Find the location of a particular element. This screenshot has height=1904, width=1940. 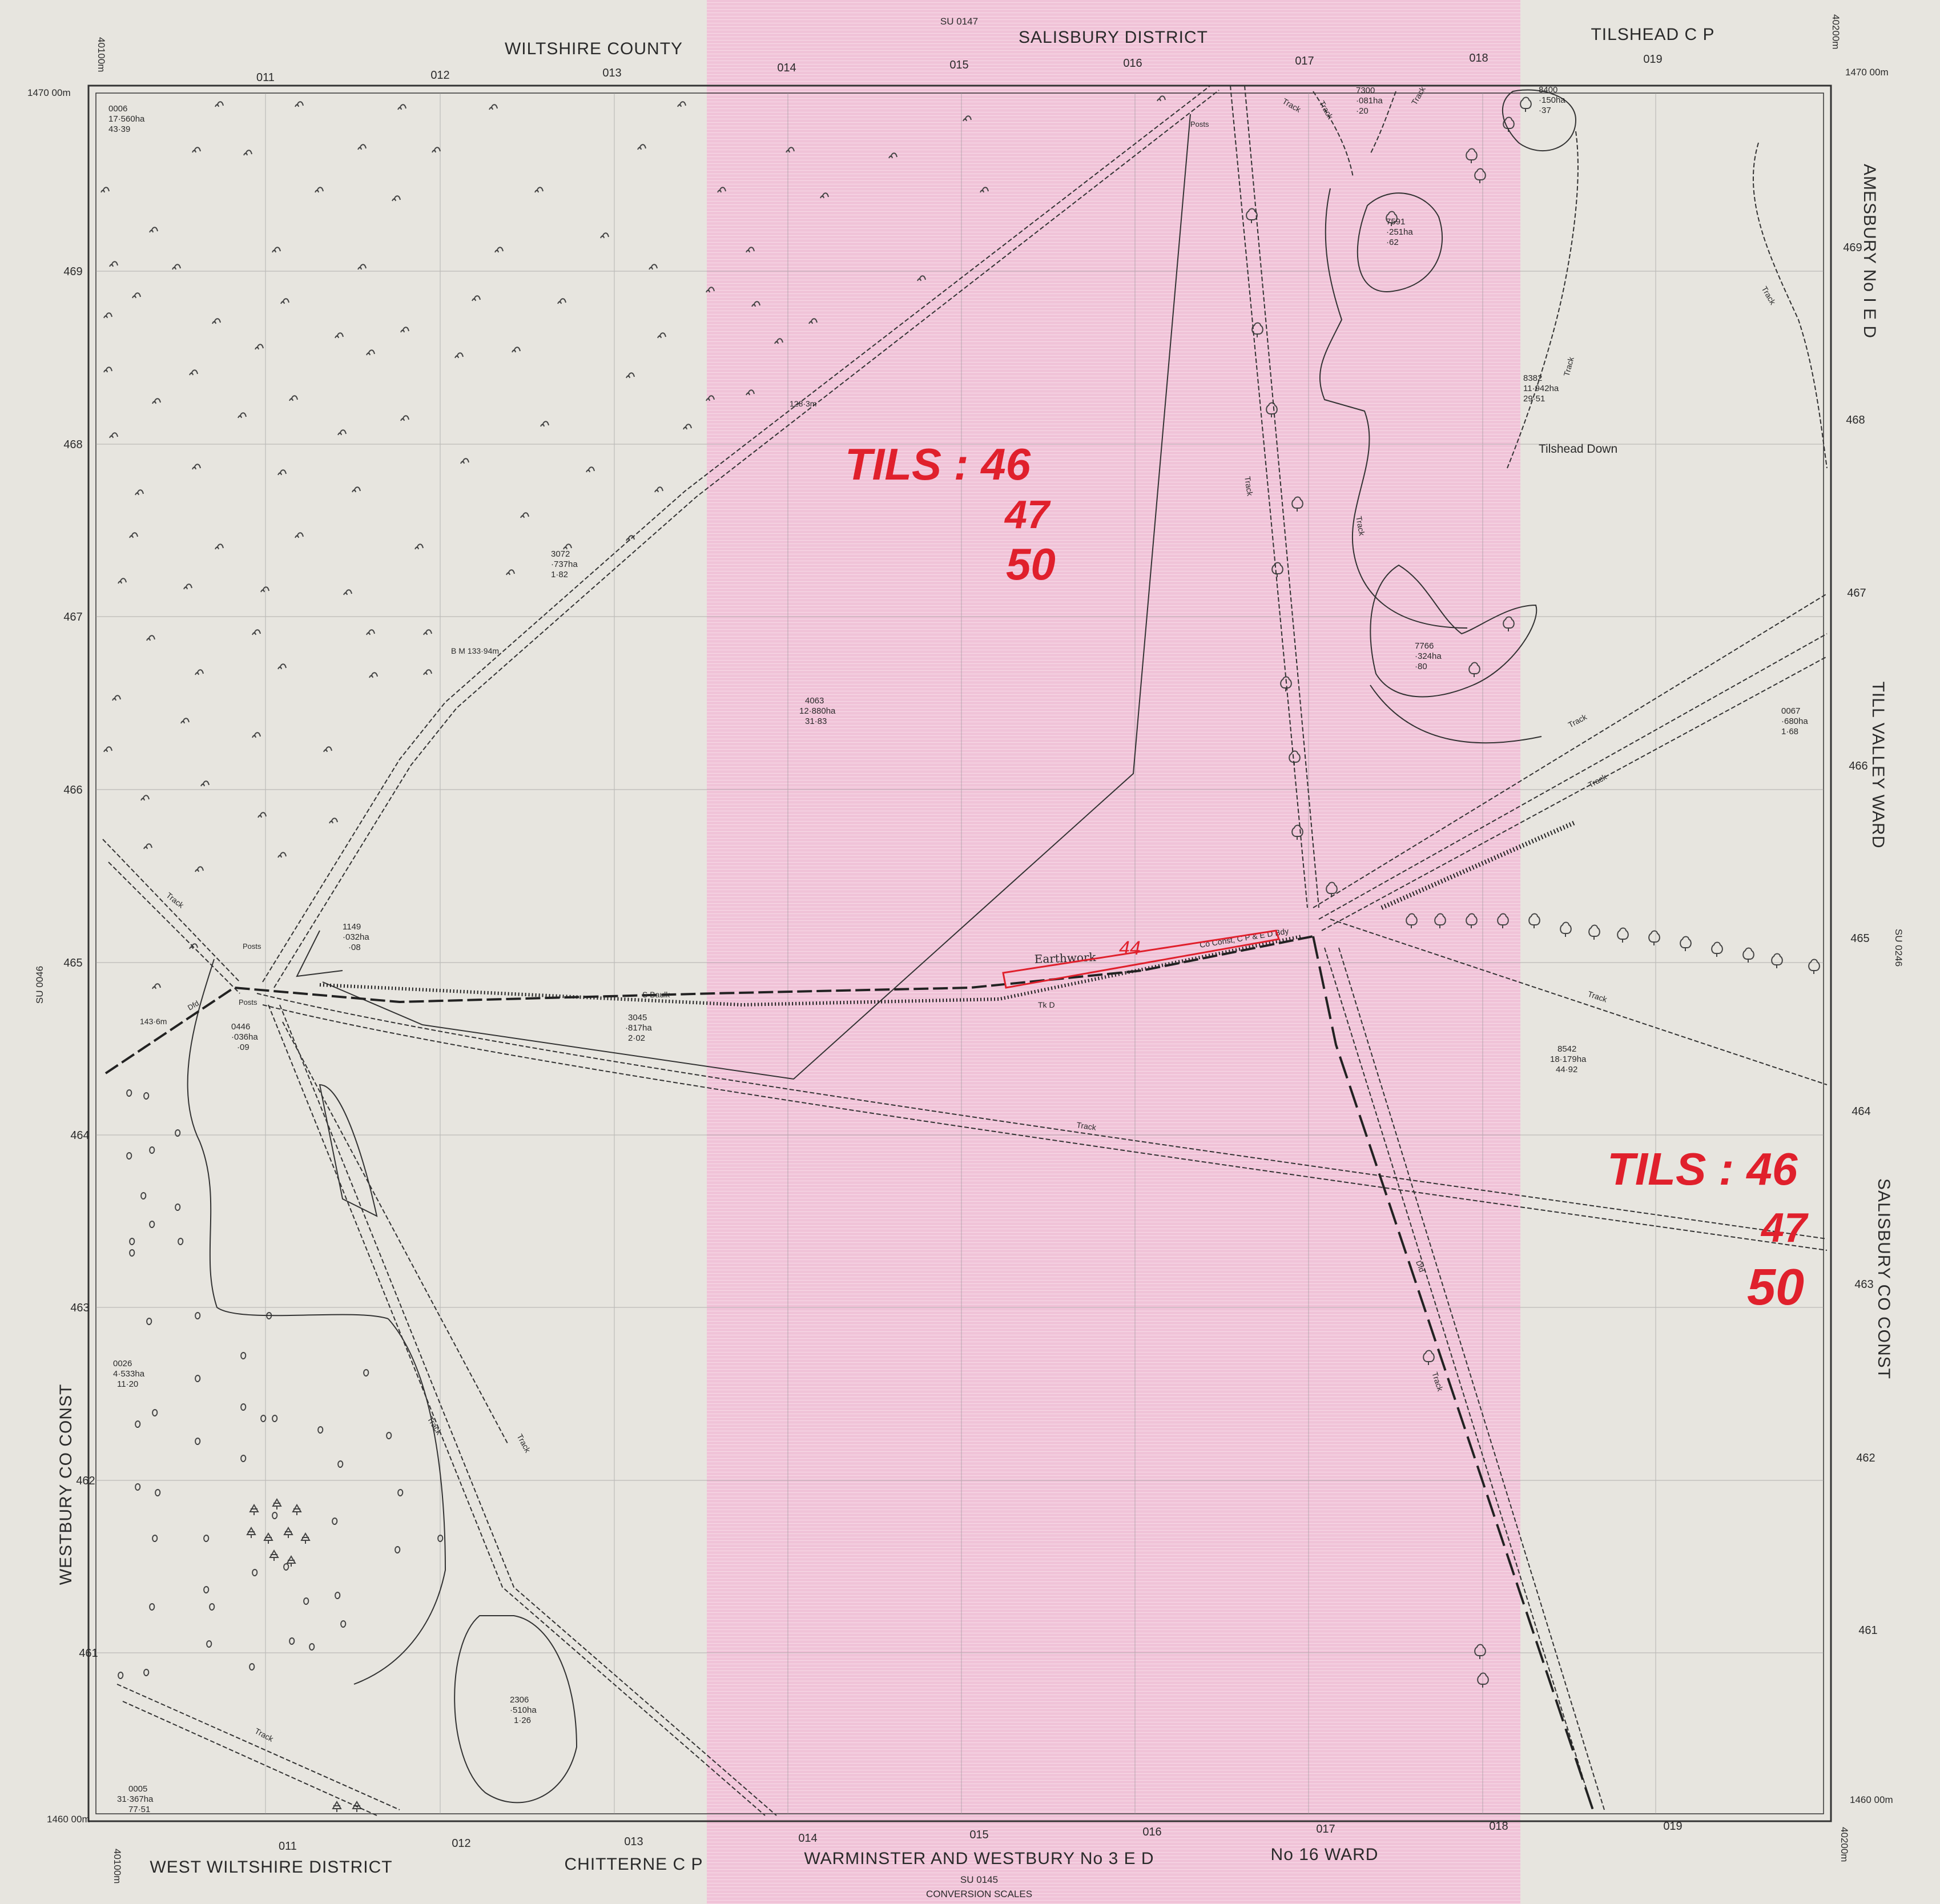

parcel-1149: 1149·032ha·08 is located at coordinates (356, 937).